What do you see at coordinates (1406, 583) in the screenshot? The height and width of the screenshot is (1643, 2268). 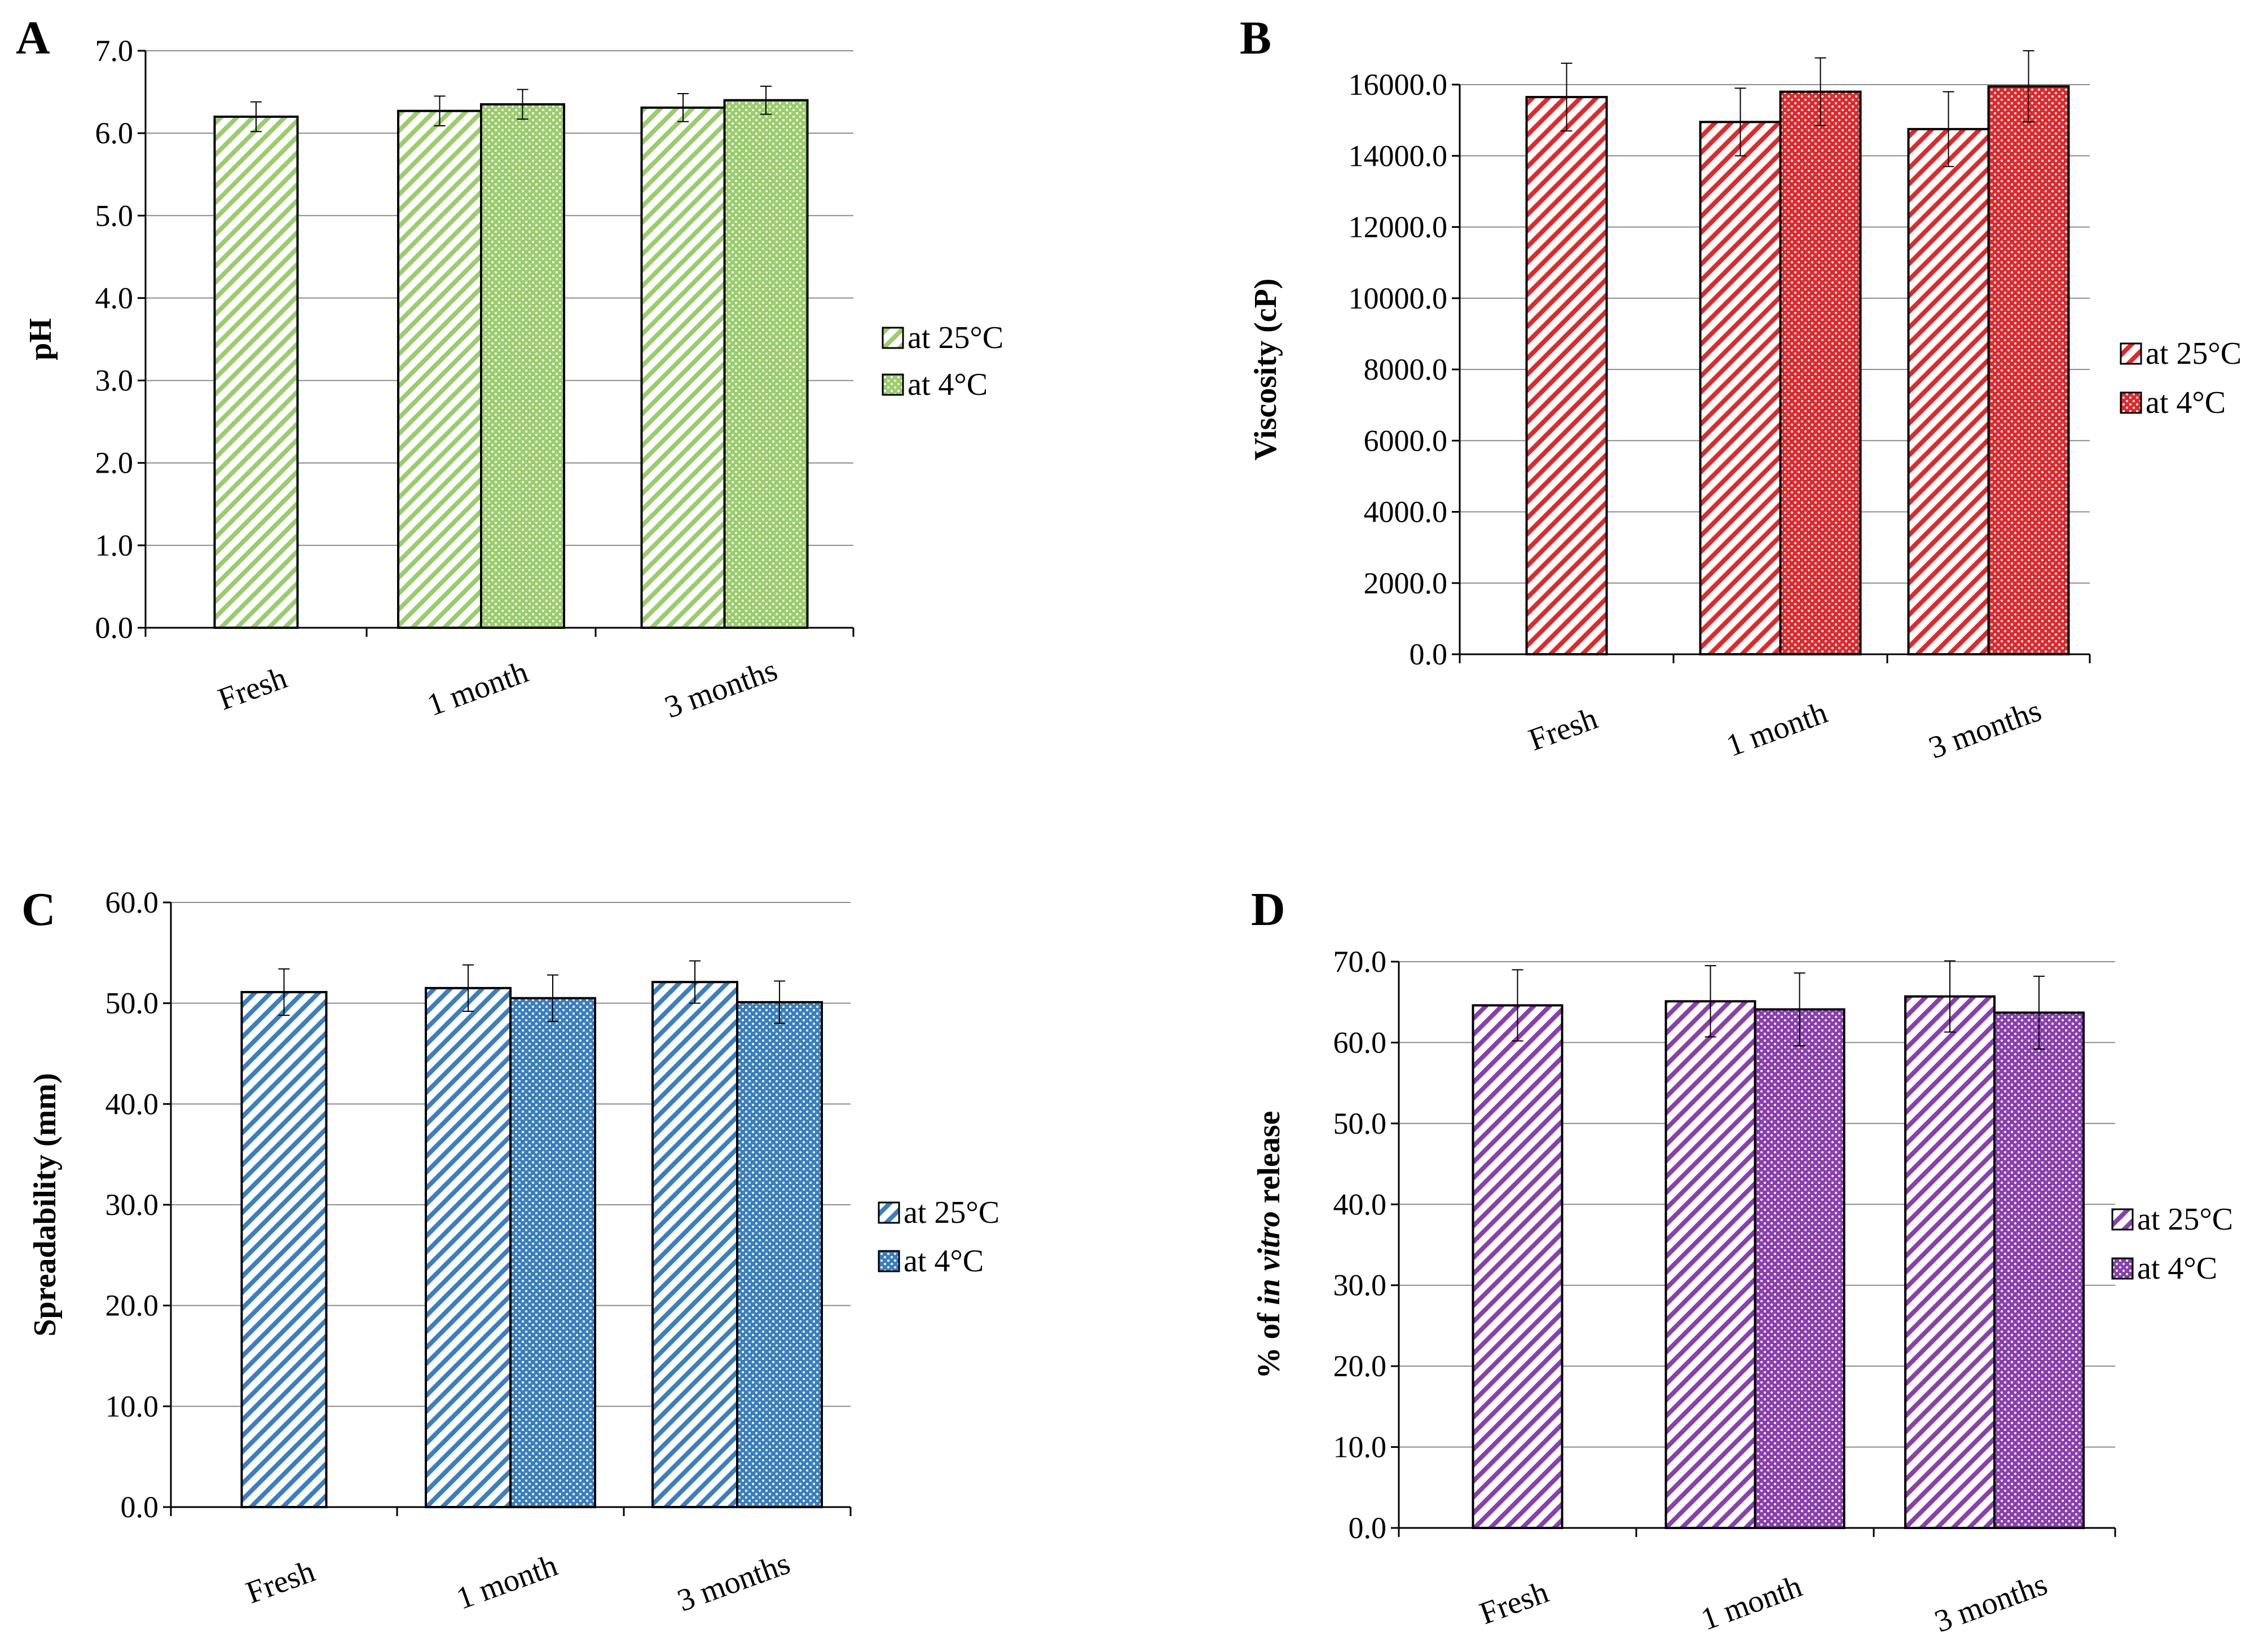 I see `y-tick-label: 2000.0` at bounding box center [1406, 583].